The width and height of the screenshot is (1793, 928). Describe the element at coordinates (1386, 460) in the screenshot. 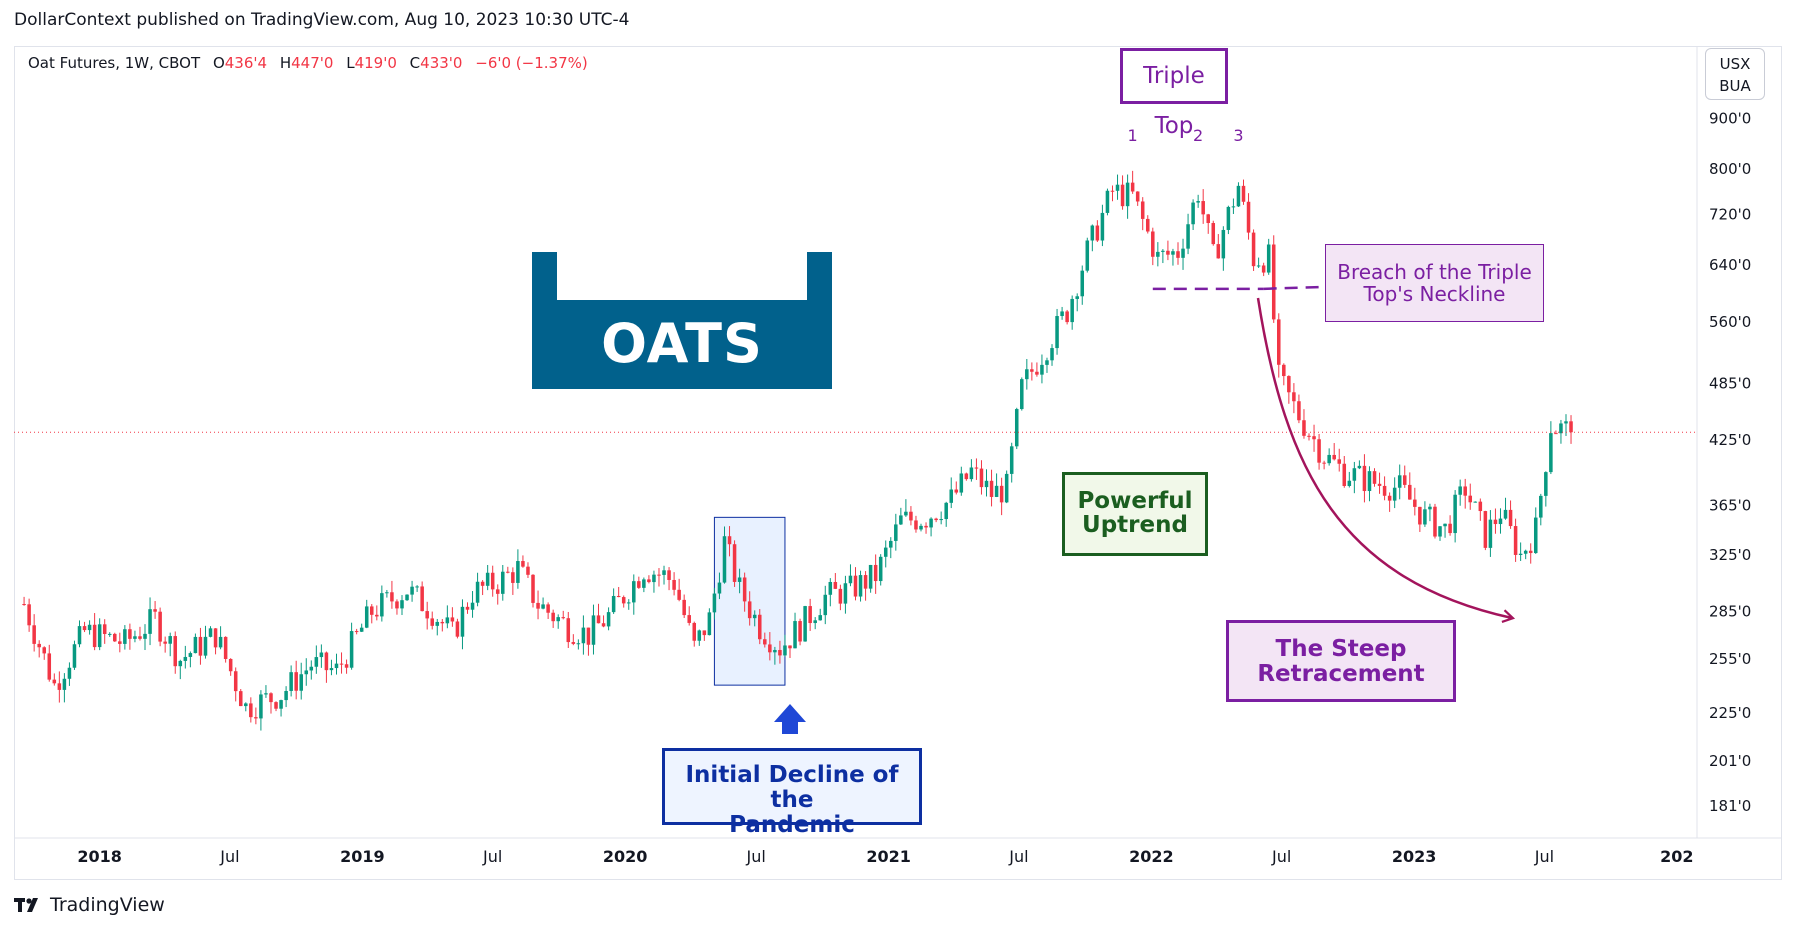

I see `retracement-arrow` at that location.